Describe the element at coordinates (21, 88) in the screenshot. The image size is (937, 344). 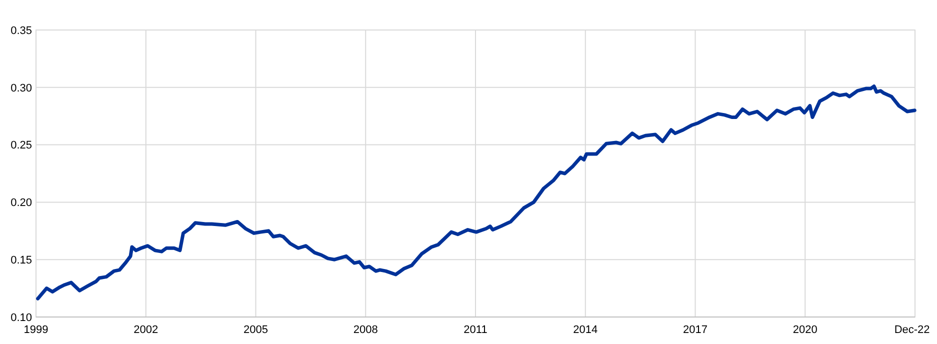
I see `y-tick-label: 0.30` at that location.